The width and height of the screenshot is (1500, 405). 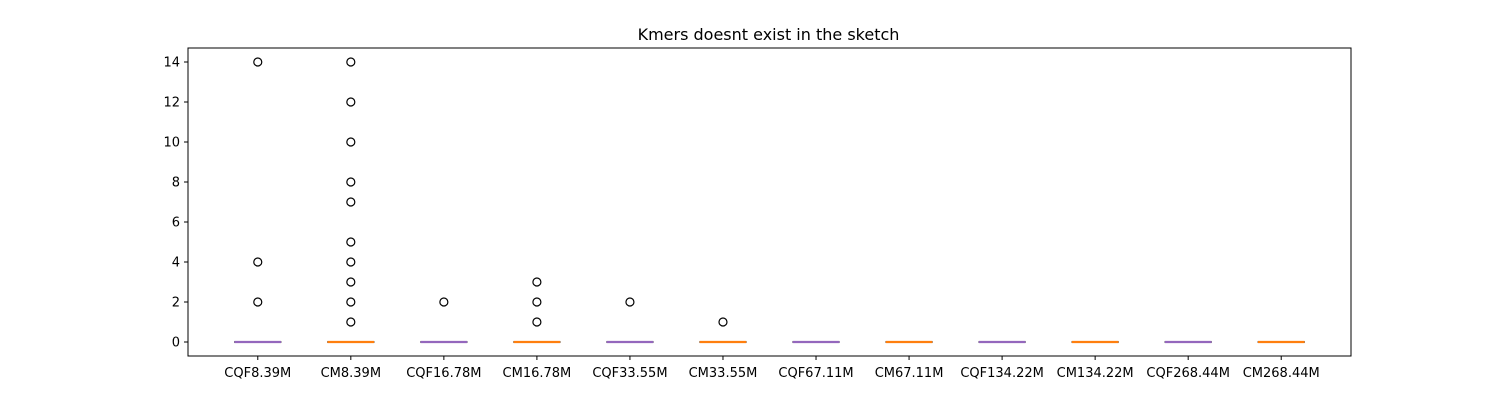 I want to click on x-tick-label: CQF33.55M, so click(x=629, y=373).